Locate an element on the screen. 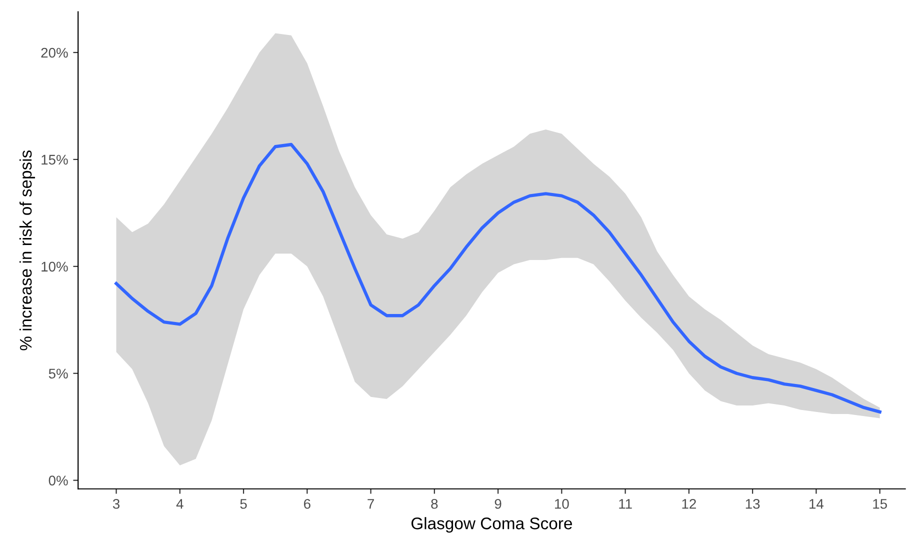 This screenshot has width=908, height=539. x-tick-label: 8 is located at coordinates (434, 503).